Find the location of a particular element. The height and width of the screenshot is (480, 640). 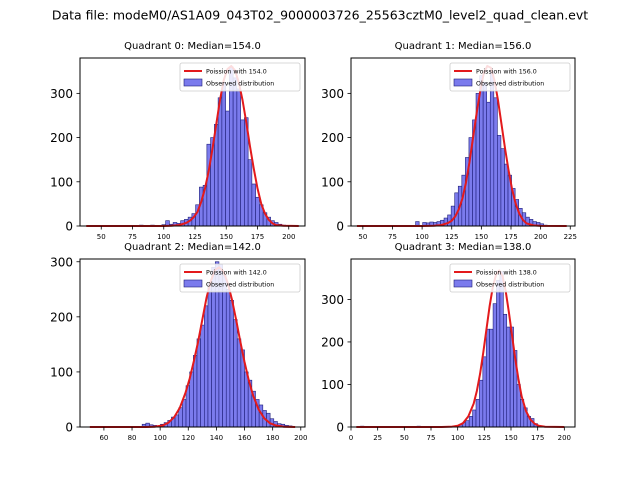

subplot-title: Quadrant 1: Median=156.0 is located at coordinates (463, 46).